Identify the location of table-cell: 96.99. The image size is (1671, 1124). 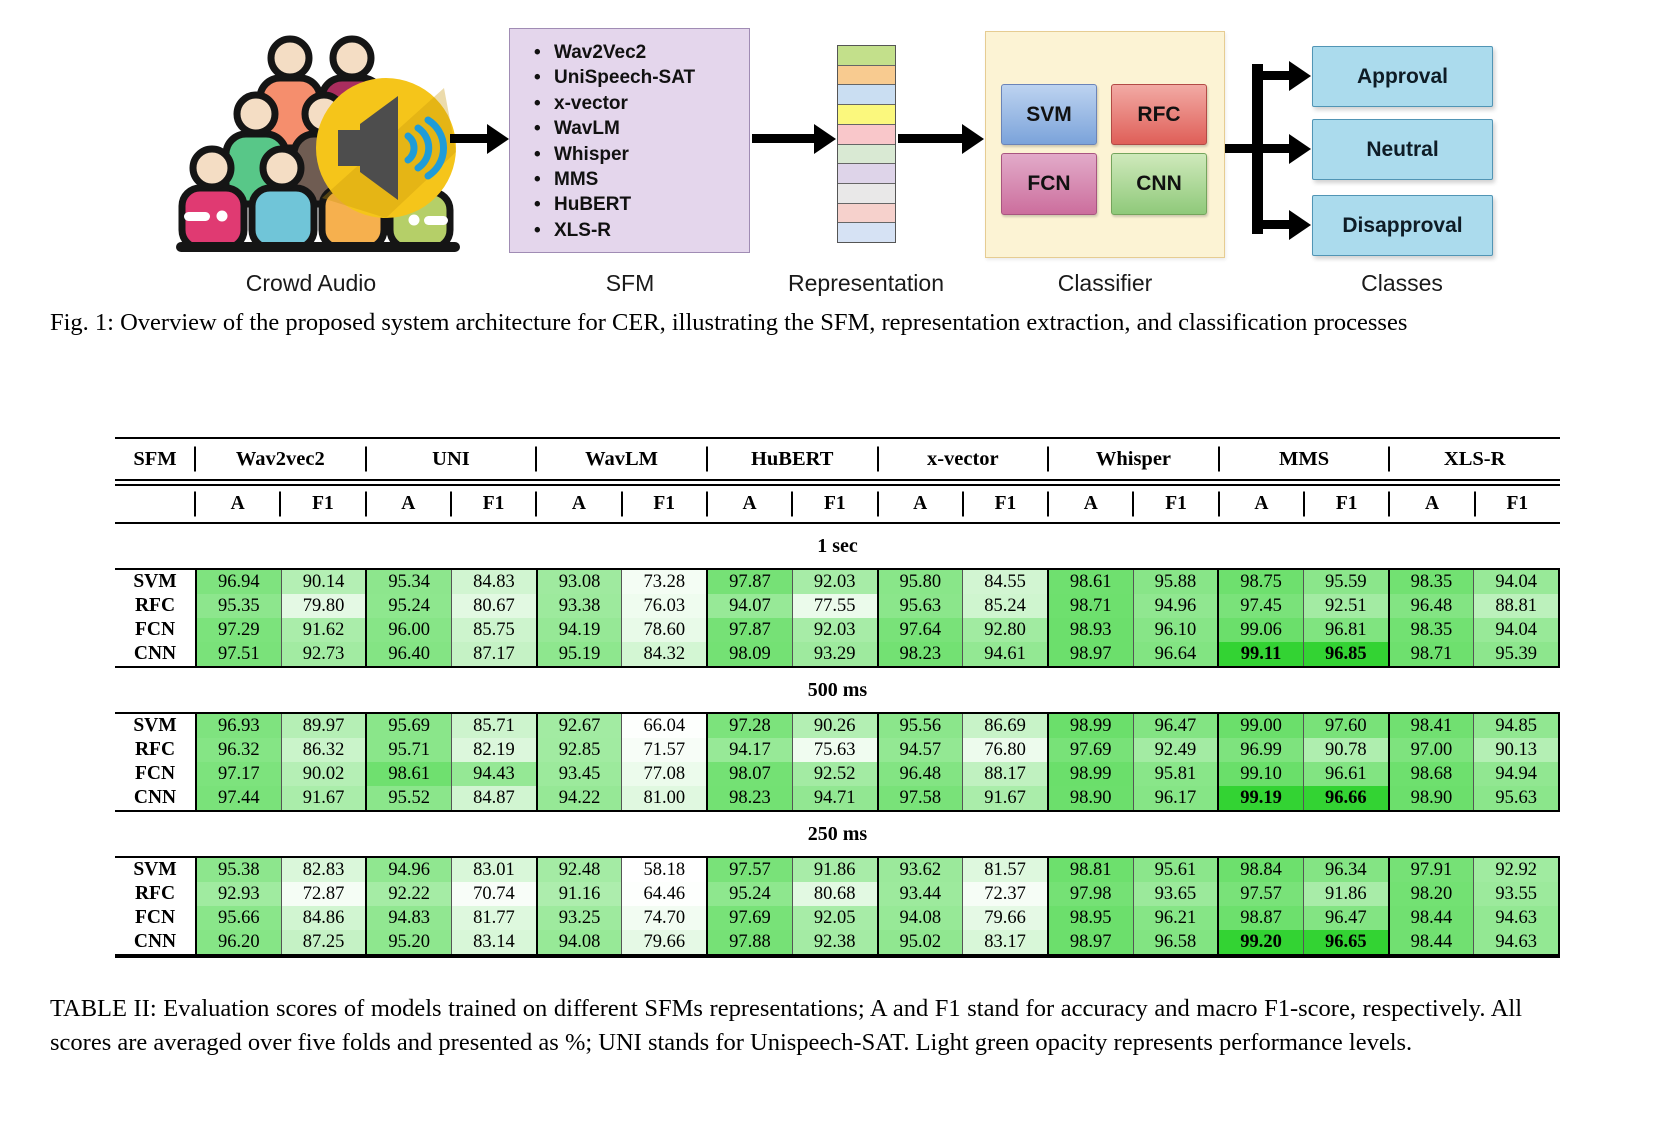
(1260, 750).